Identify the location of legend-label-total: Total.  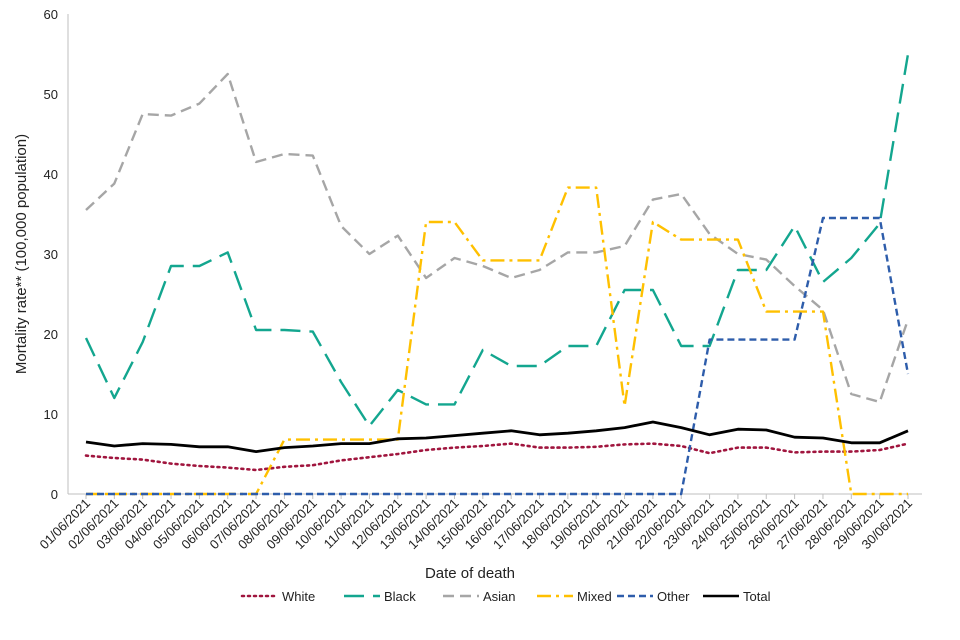
(757, 596).